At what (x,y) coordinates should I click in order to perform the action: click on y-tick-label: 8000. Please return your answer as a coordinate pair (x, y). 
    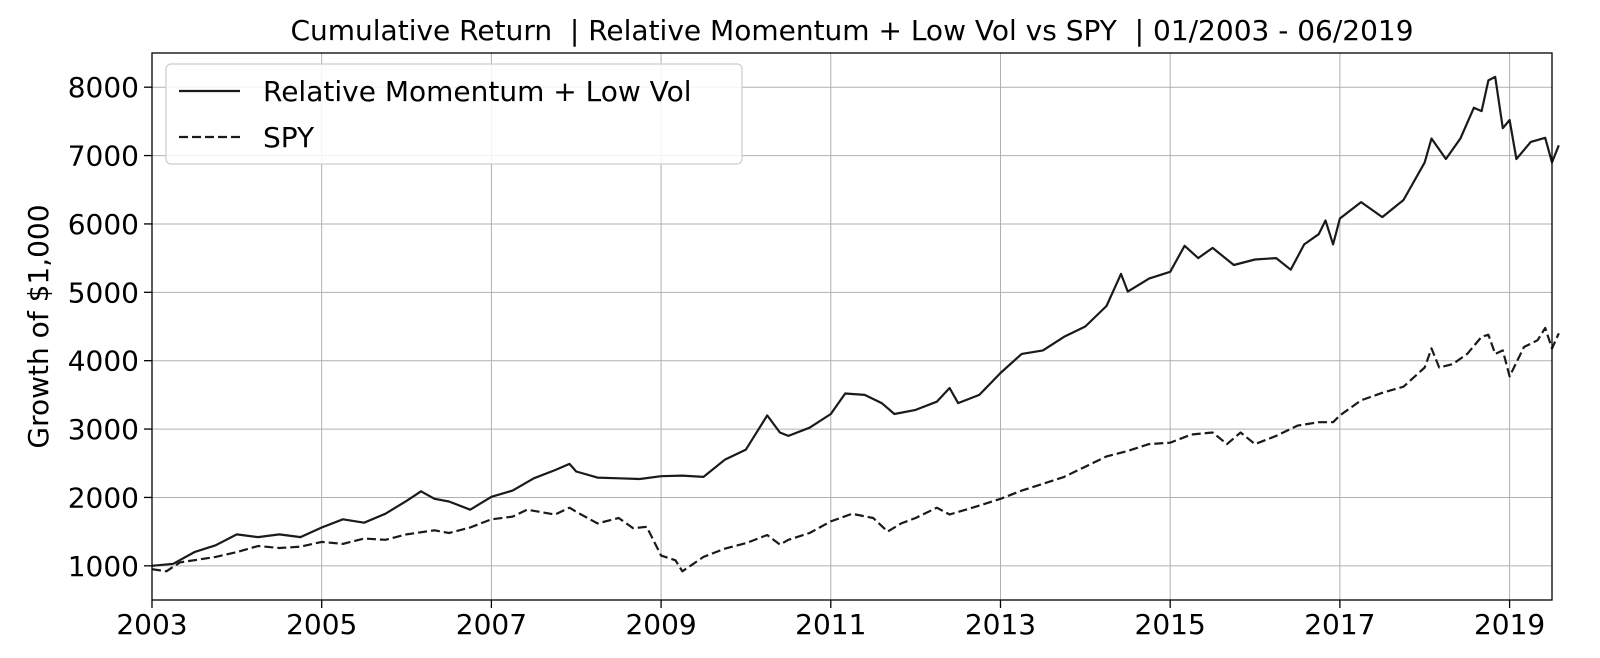
    Looking at the image, I should click on (103, 87).